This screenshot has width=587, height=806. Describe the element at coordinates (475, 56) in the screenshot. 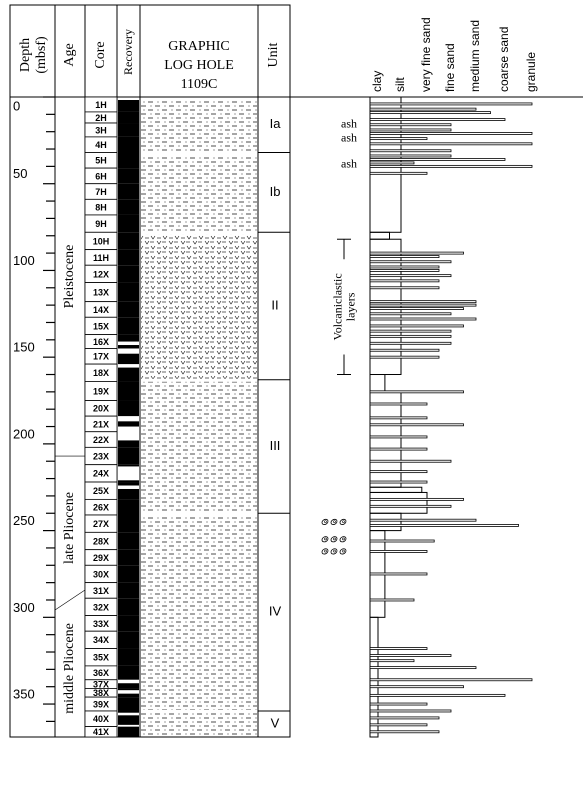

I see `grain-class-label: medium sand` at that location.